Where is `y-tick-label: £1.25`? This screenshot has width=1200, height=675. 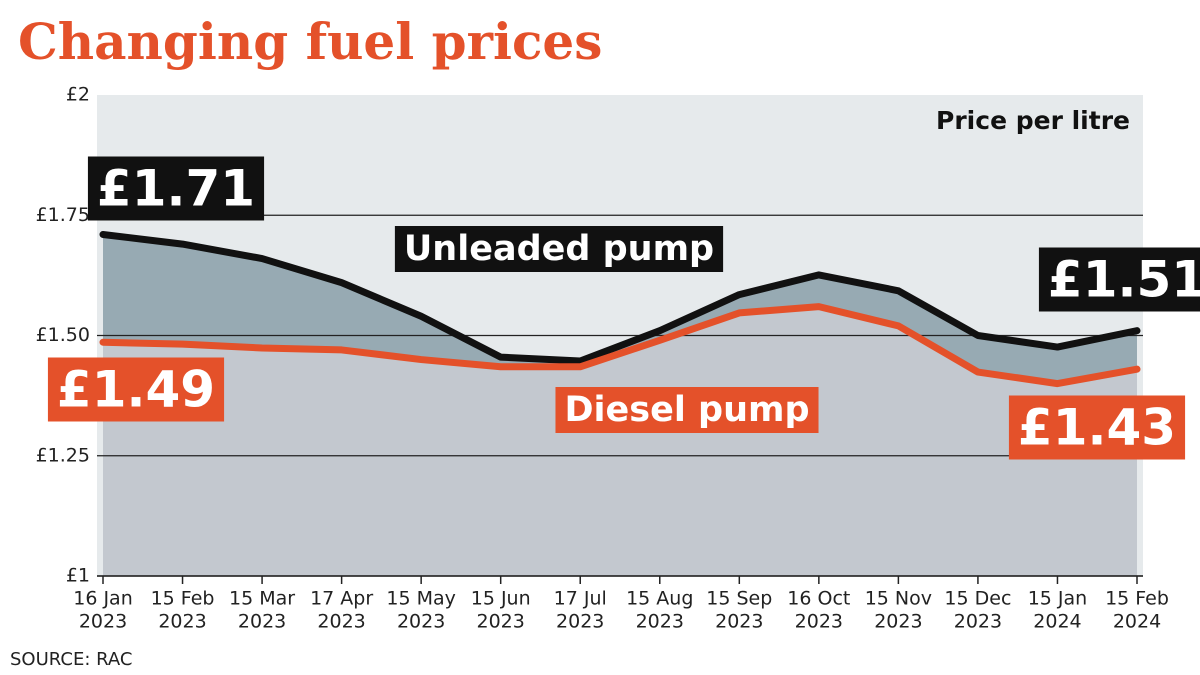 y-tick-label: £1.25 is located at coordinates (63, 455).